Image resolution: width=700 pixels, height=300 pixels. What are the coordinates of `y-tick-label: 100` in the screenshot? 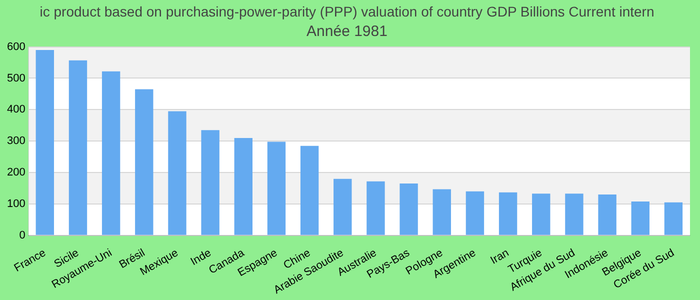 It's located at (16, 204).